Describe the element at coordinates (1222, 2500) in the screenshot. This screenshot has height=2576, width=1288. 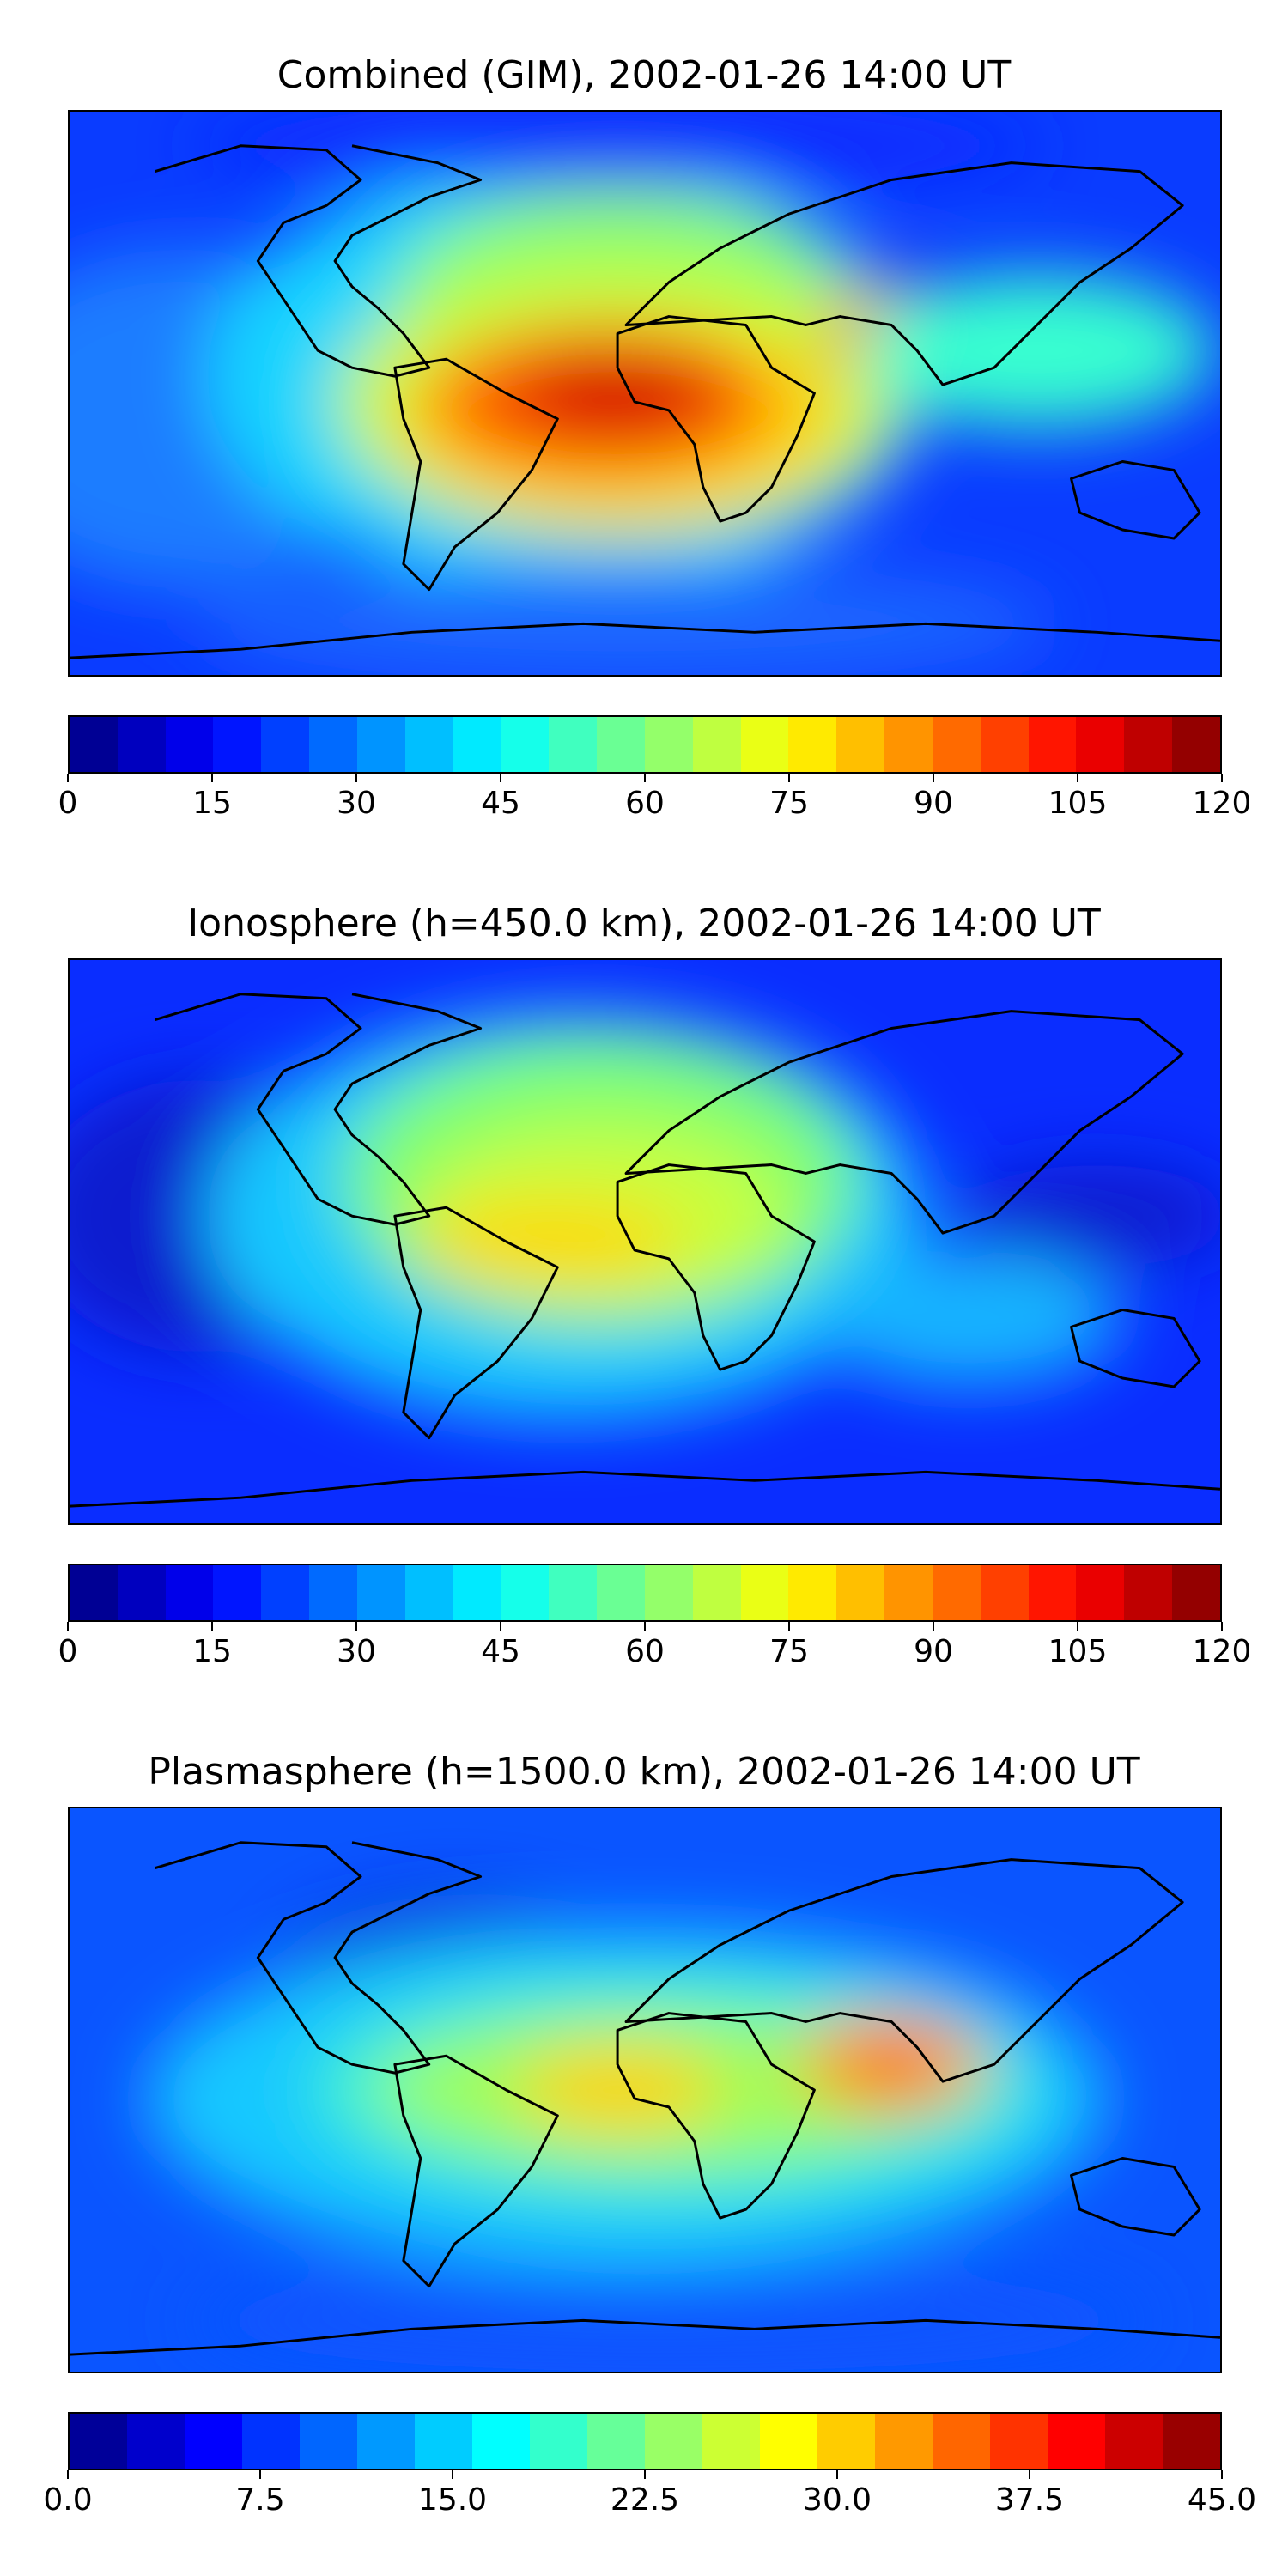
I see `colorbar-tick-label: 45.0` at that location.